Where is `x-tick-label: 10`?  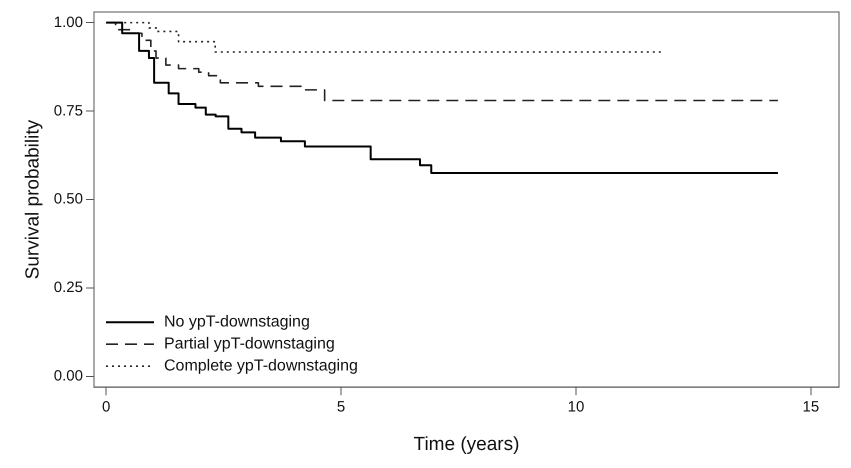
x-tick-label: 10 is located at coordinates (576, 407).